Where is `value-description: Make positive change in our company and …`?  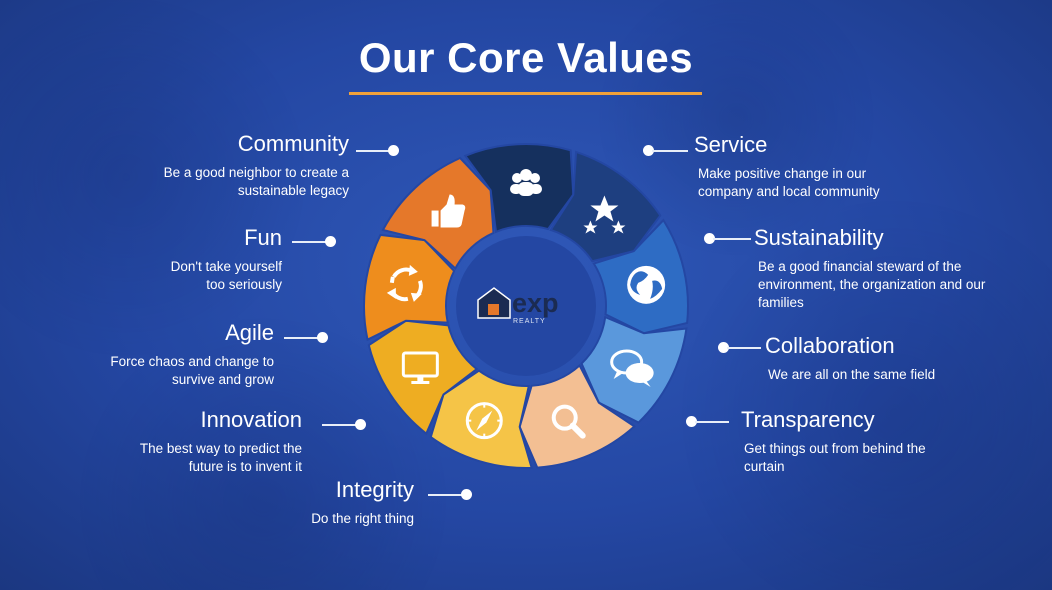 value-description: Make positive change in our company and … is located at coordinates (789, 182).